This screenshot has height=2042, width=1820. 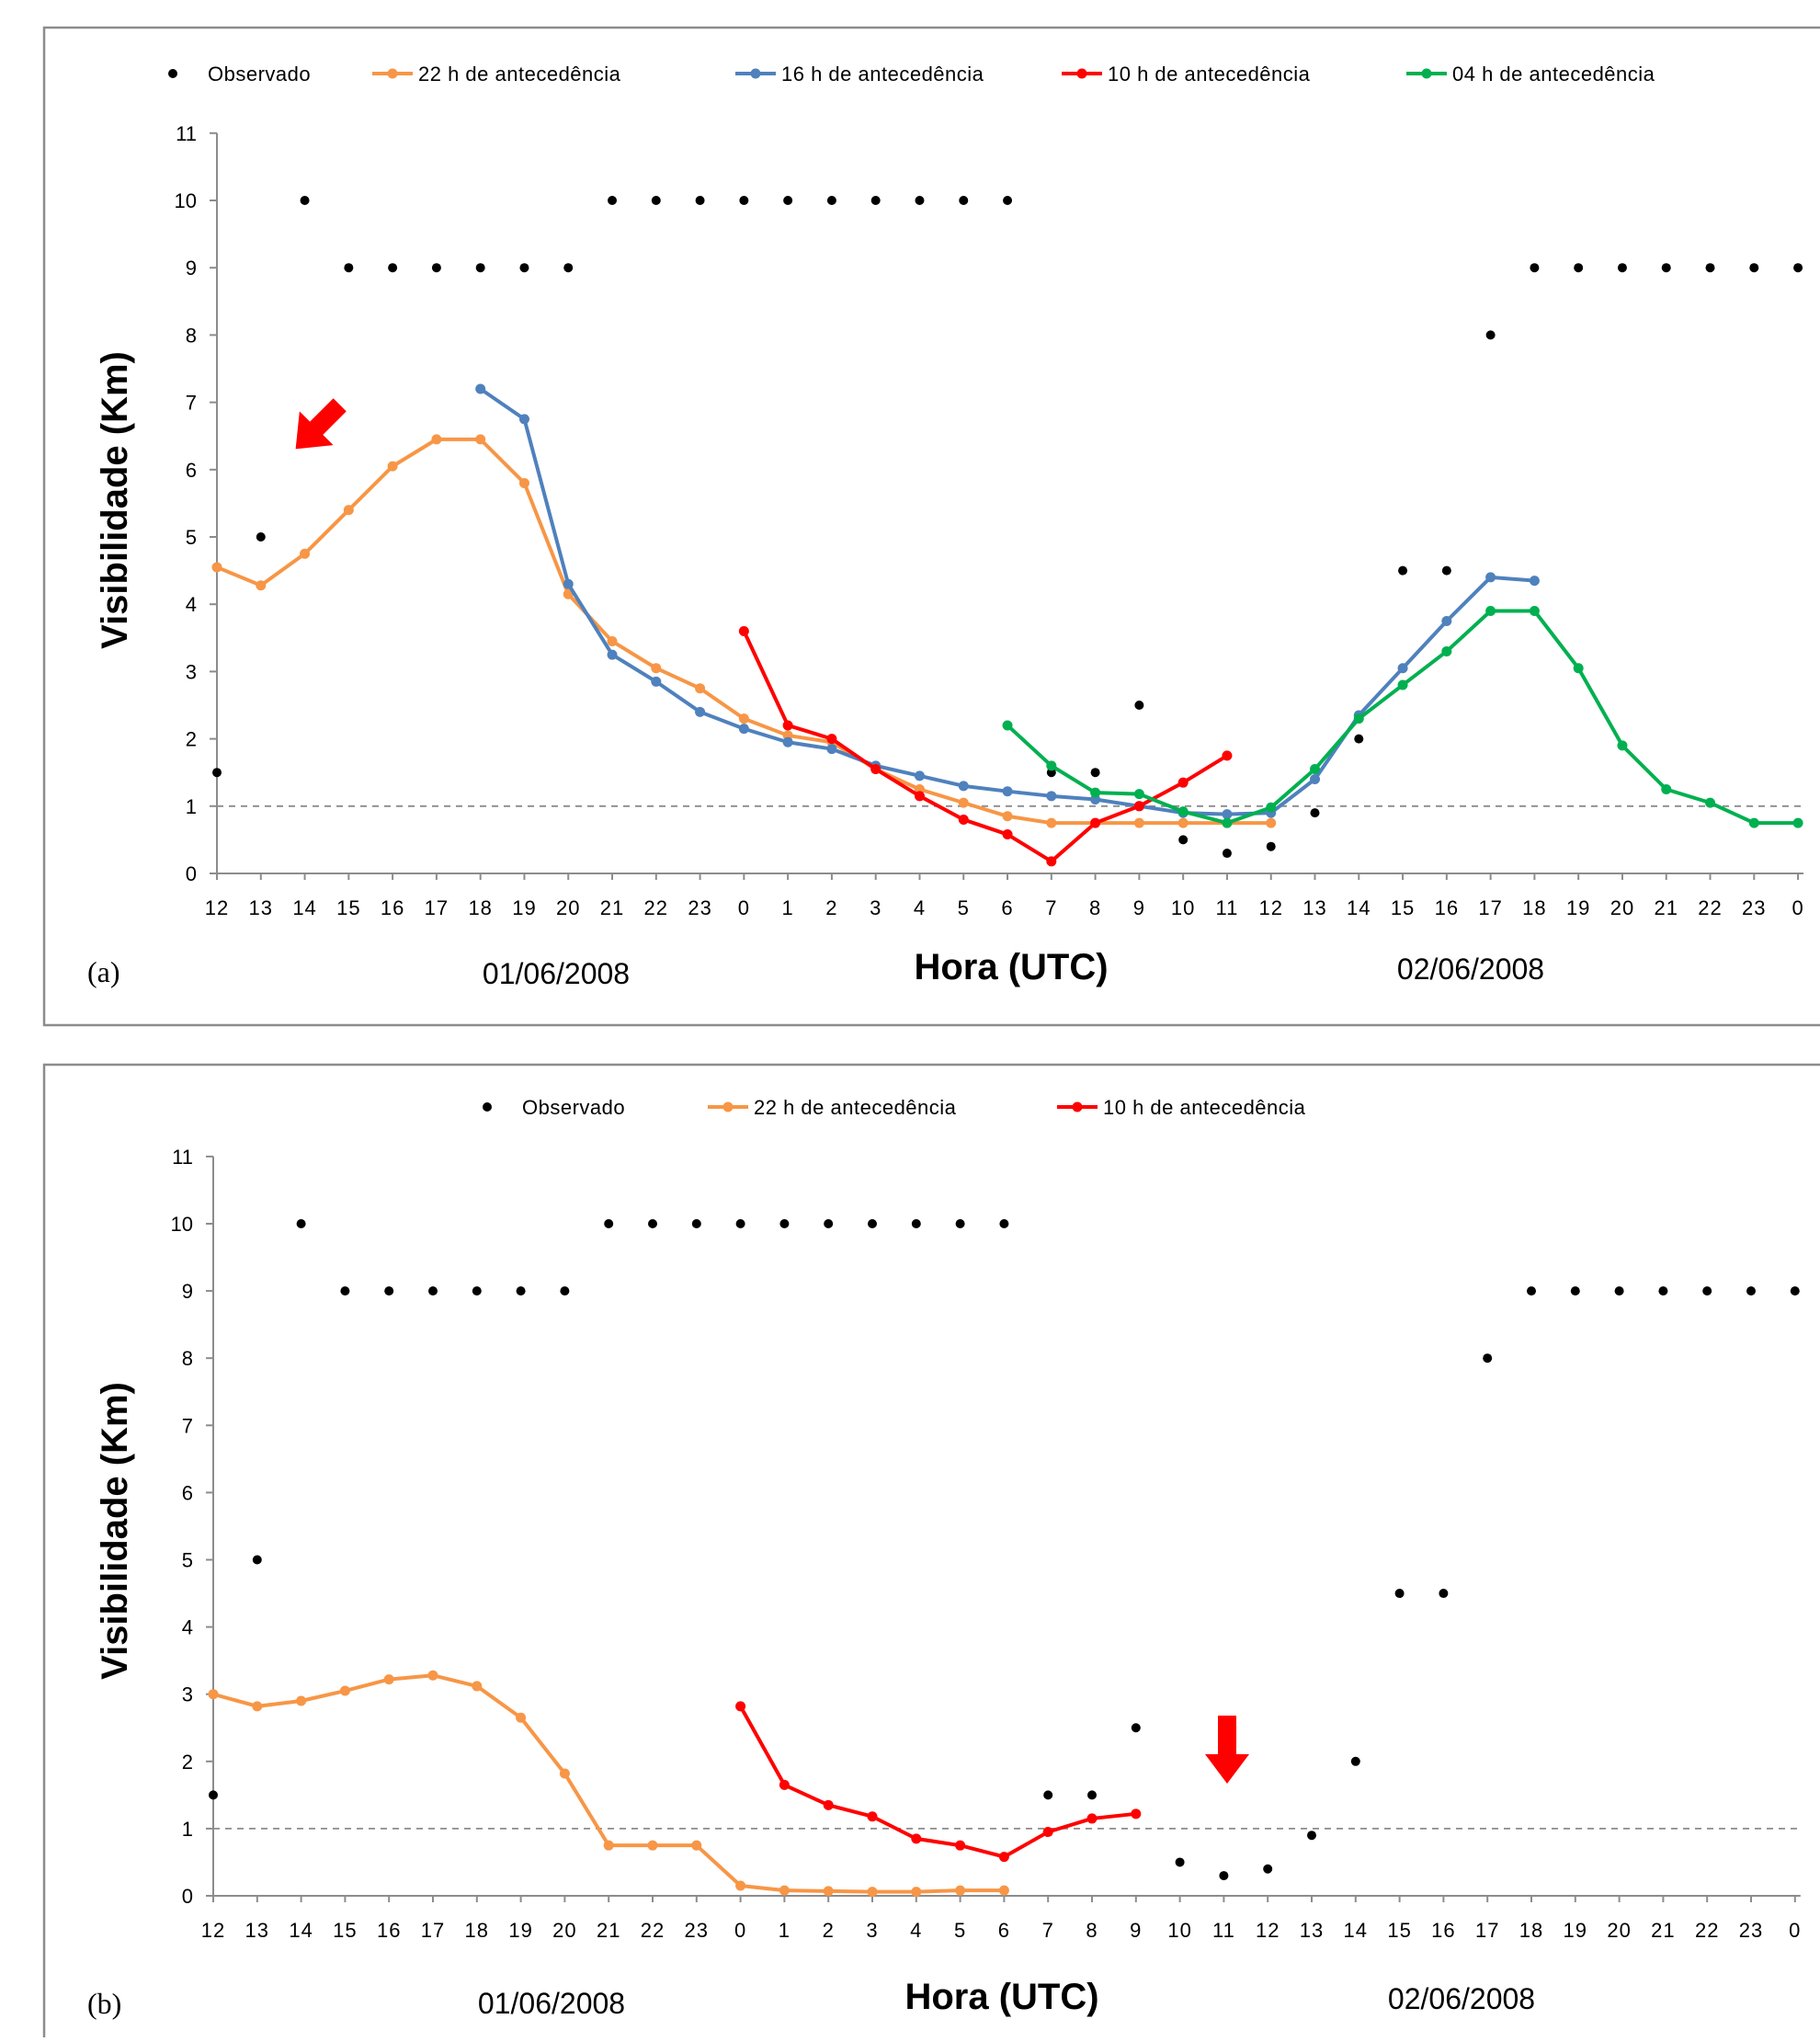 I want to click on panel-a-x-tick-label: 13, so click(x=261, y=907).